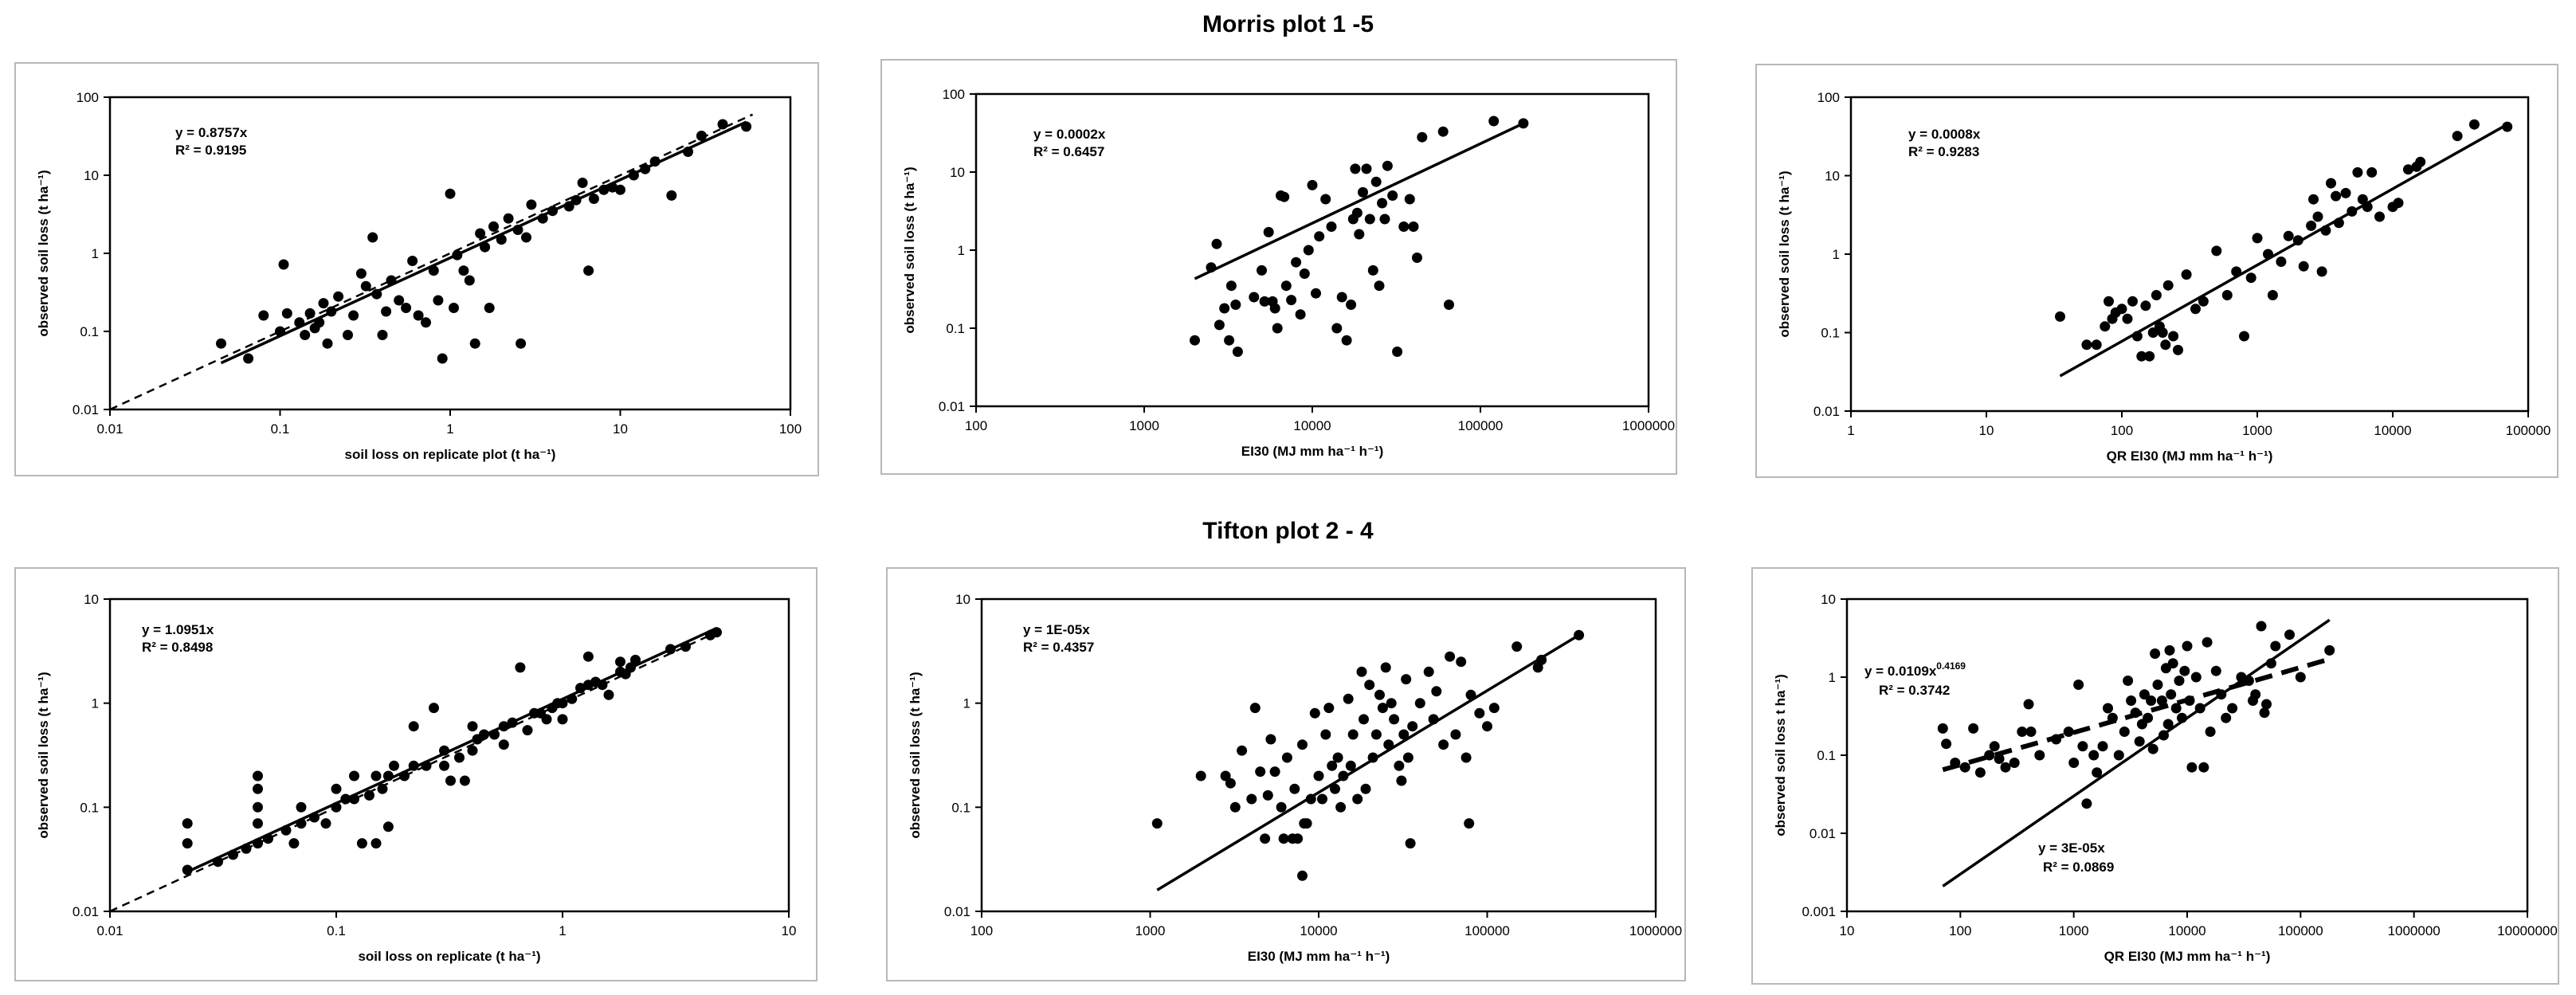  Describe the element at coordinates (2074, 931) in the screenshot. I see `x-tick-label: 1000` at that location.